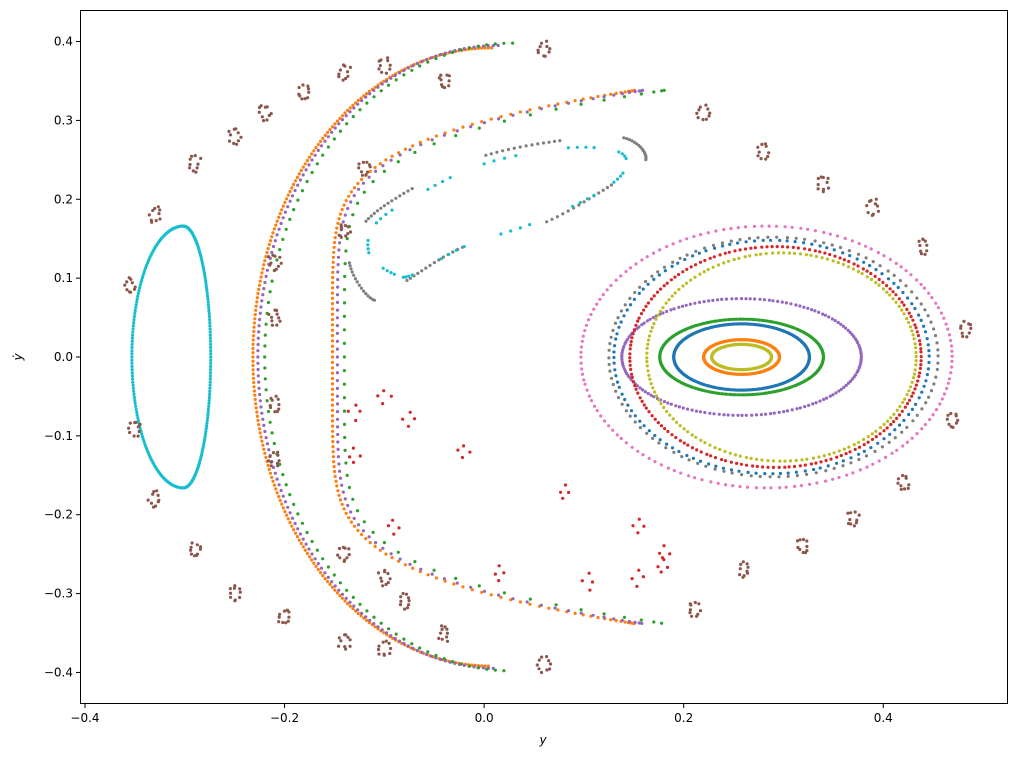  What do you see at coordinates (63, 199) in the screenshot?
I see `y-tick-label: 0.2` at bounding box center [63, 199].